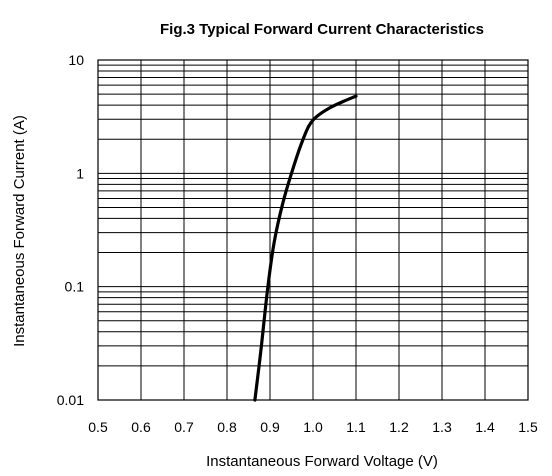  I want to click on x-tick-label: 1.3, so click(442, 427).